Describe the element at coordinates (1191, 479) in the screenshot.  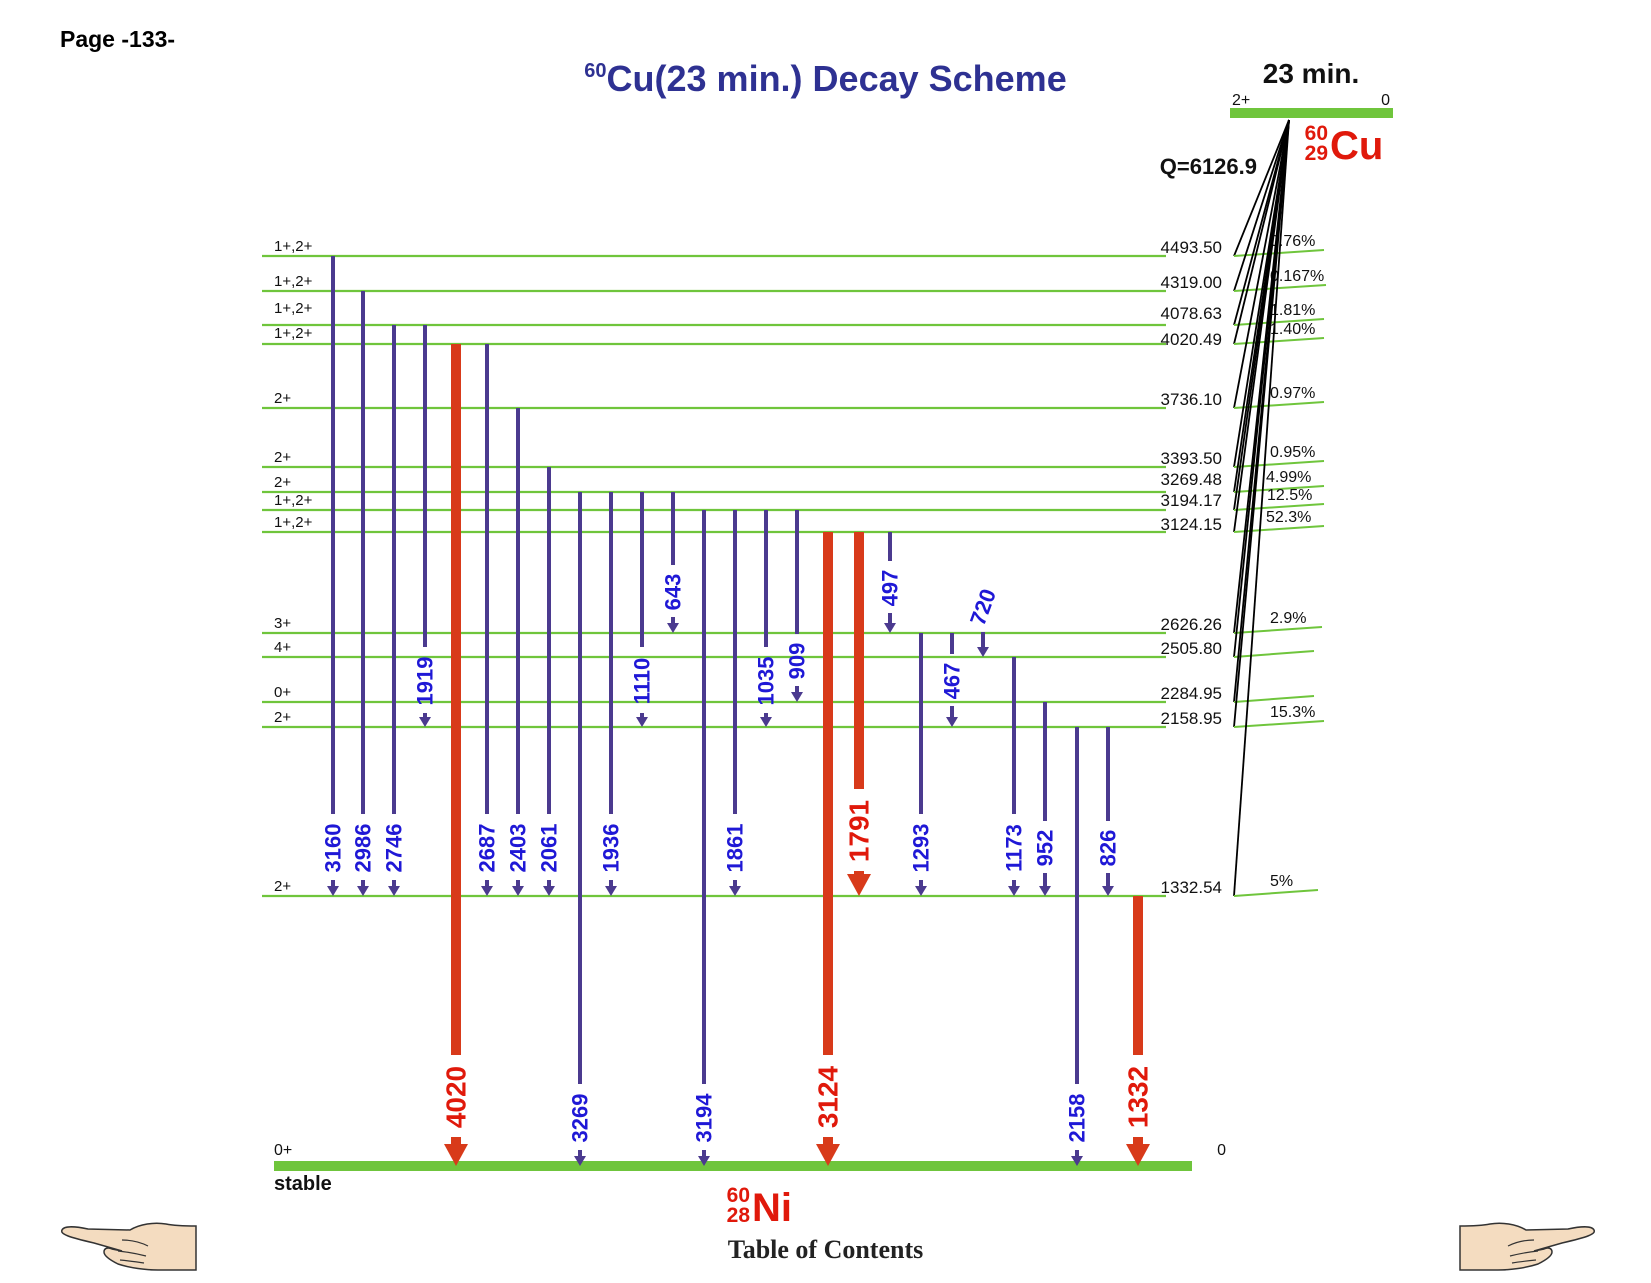
I see `level-energy-3269.48: 3269.48` at that location.